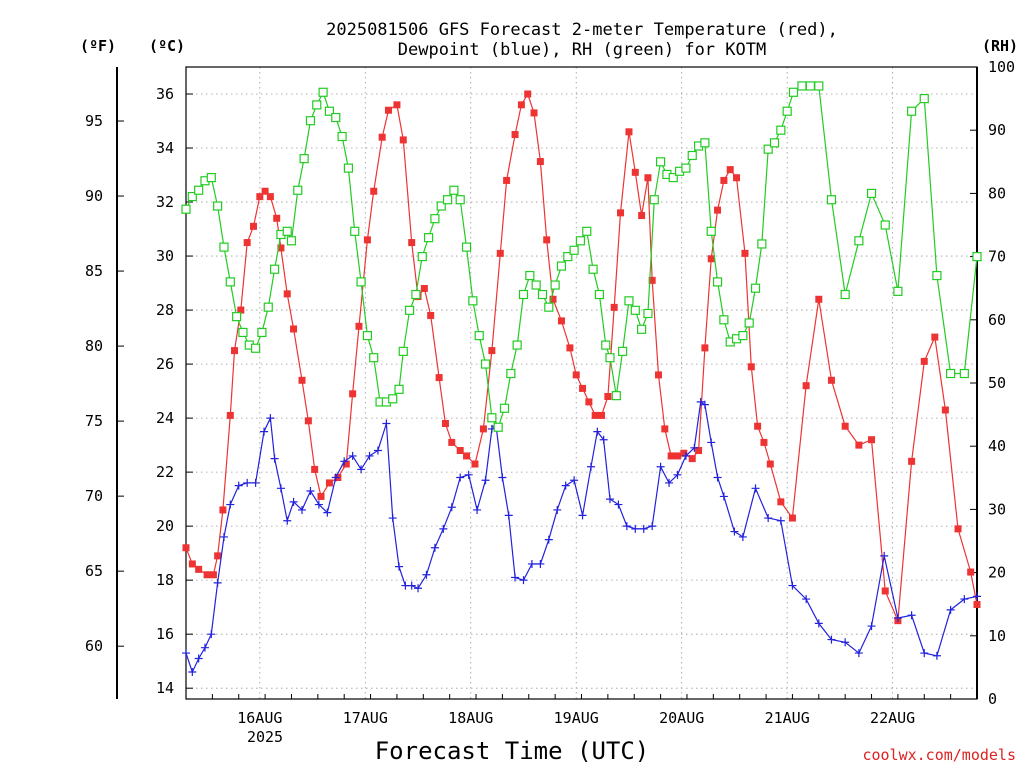 Image resolution: width=1024 pixels, height=768 pixels. Describe the element at coordinates (165, 202) in the screenshot. I see `celsius-tick-label: 32` at that location.